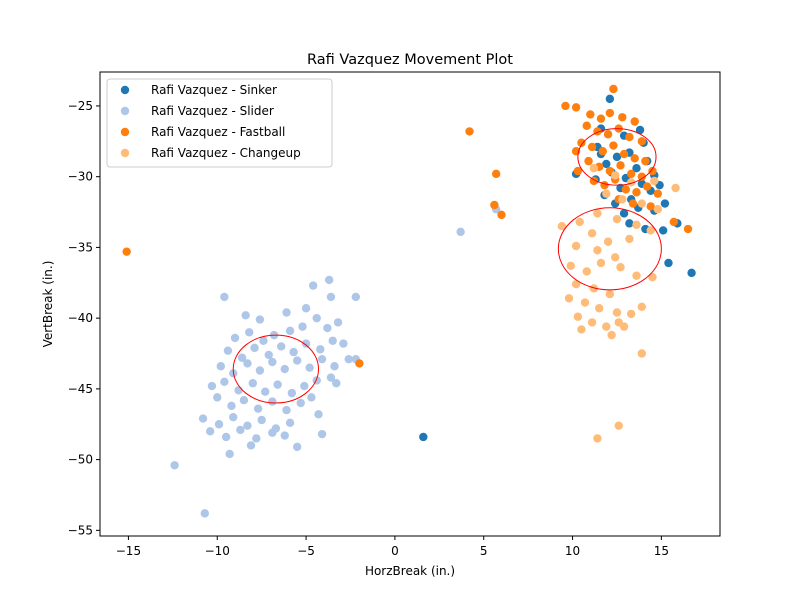 The image size is (800, 600). What do you see at coordinates (80, 177) in the screenshot?
I see `y-tick-label: −30` at bounding box center [80, 177].